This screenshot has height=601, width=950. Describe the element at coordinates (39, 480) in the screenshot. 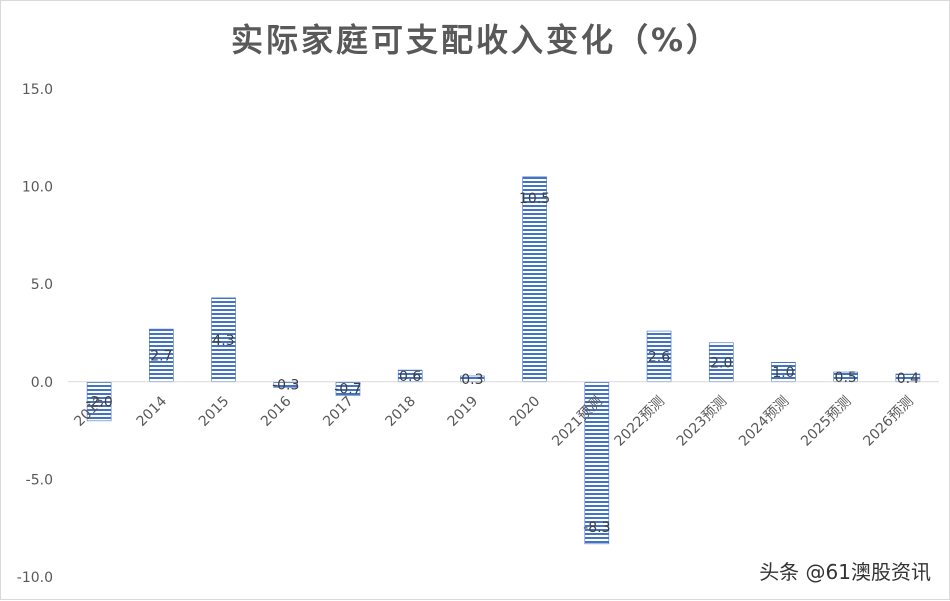

I see `y-tick-label: -5.0` at that location.